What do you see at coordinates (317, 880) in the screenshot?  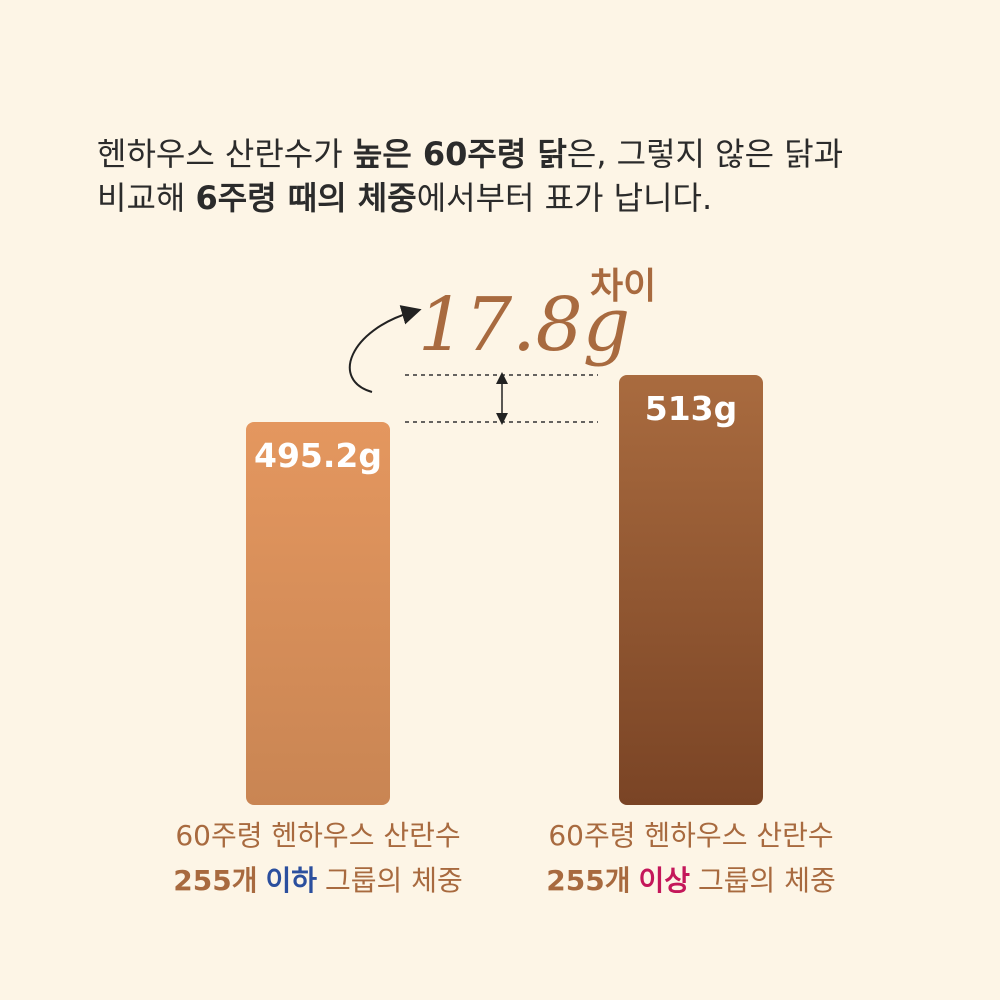 I see `category-label: 255개 이하 그룹의 체중` at bounding box center [317, 880].